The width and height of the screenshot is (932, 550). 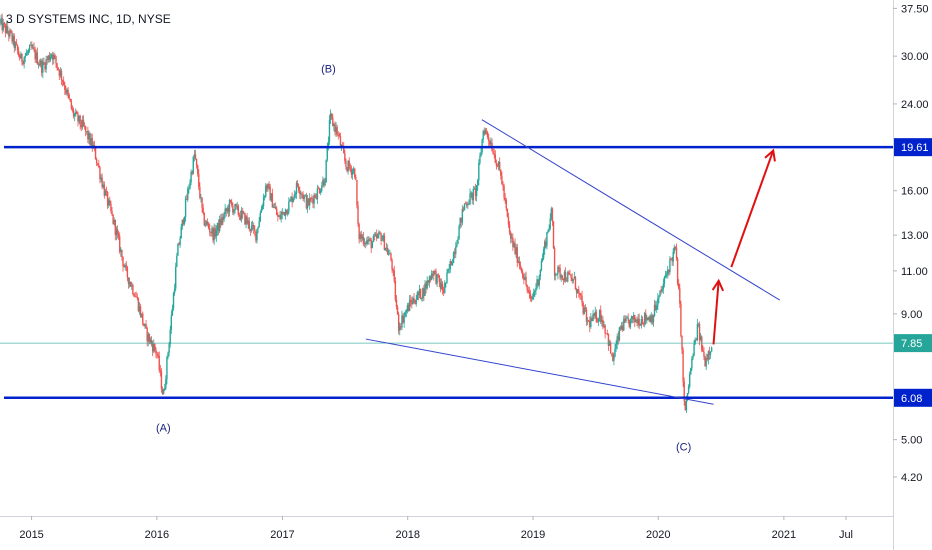 I want to click on time-tick-label: 2021, so click(x=784, y=535).